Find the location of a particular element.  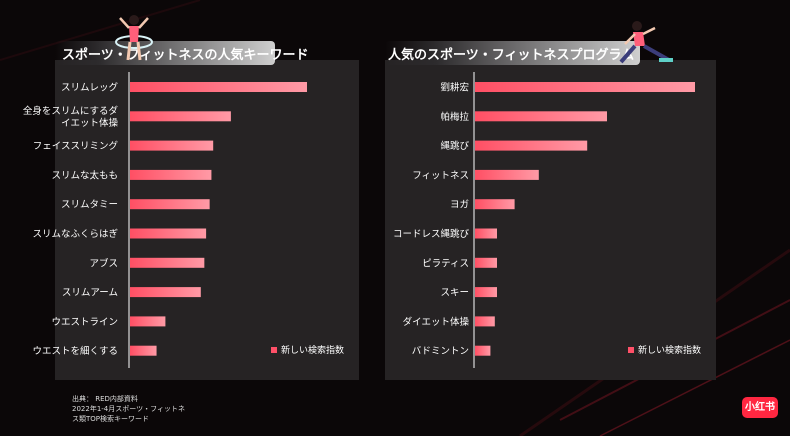

source-line: ス類TOP検索キーワード is located at coordinates (111, 419).